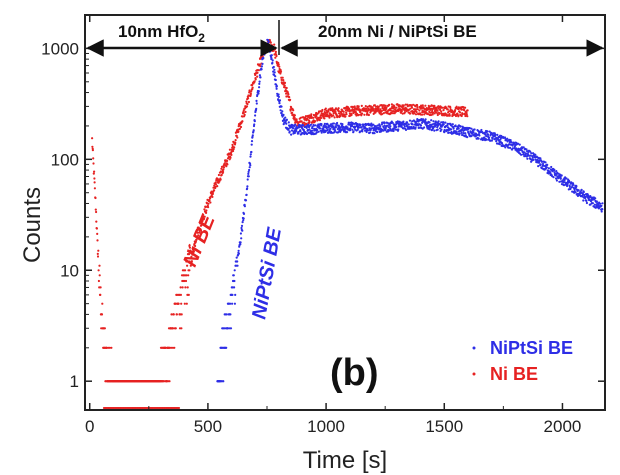 The width and height of the screenshot is (620, 475). I want to click on x-tick-label: 2000, so click(563, 426).